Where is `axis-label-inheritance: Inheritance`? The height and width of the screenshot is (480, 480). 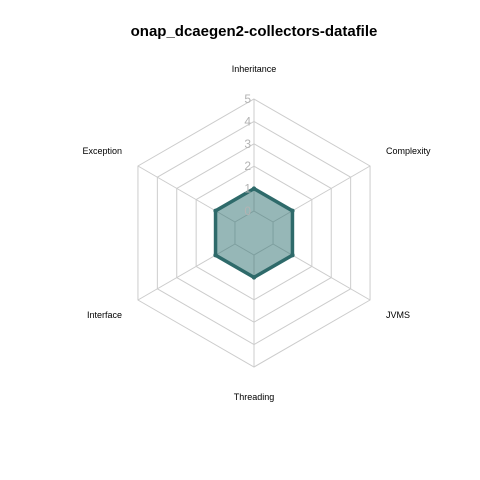 axis-label-inheritance: Inheritance is located at coordinates (254, 69).